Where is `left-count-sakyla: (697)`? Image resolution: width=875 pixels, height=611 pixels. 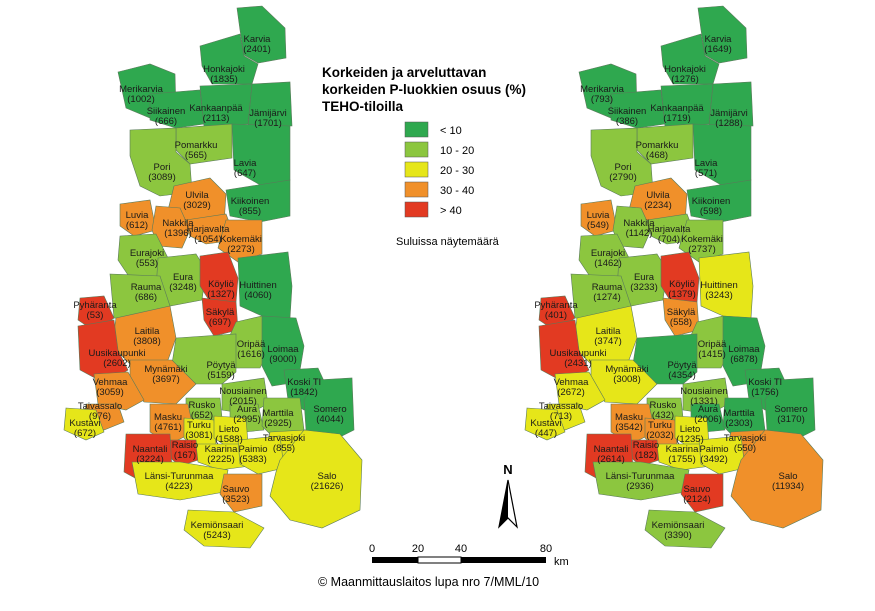
left-count-sakyla: (697) is located at coordinates (220, 322).